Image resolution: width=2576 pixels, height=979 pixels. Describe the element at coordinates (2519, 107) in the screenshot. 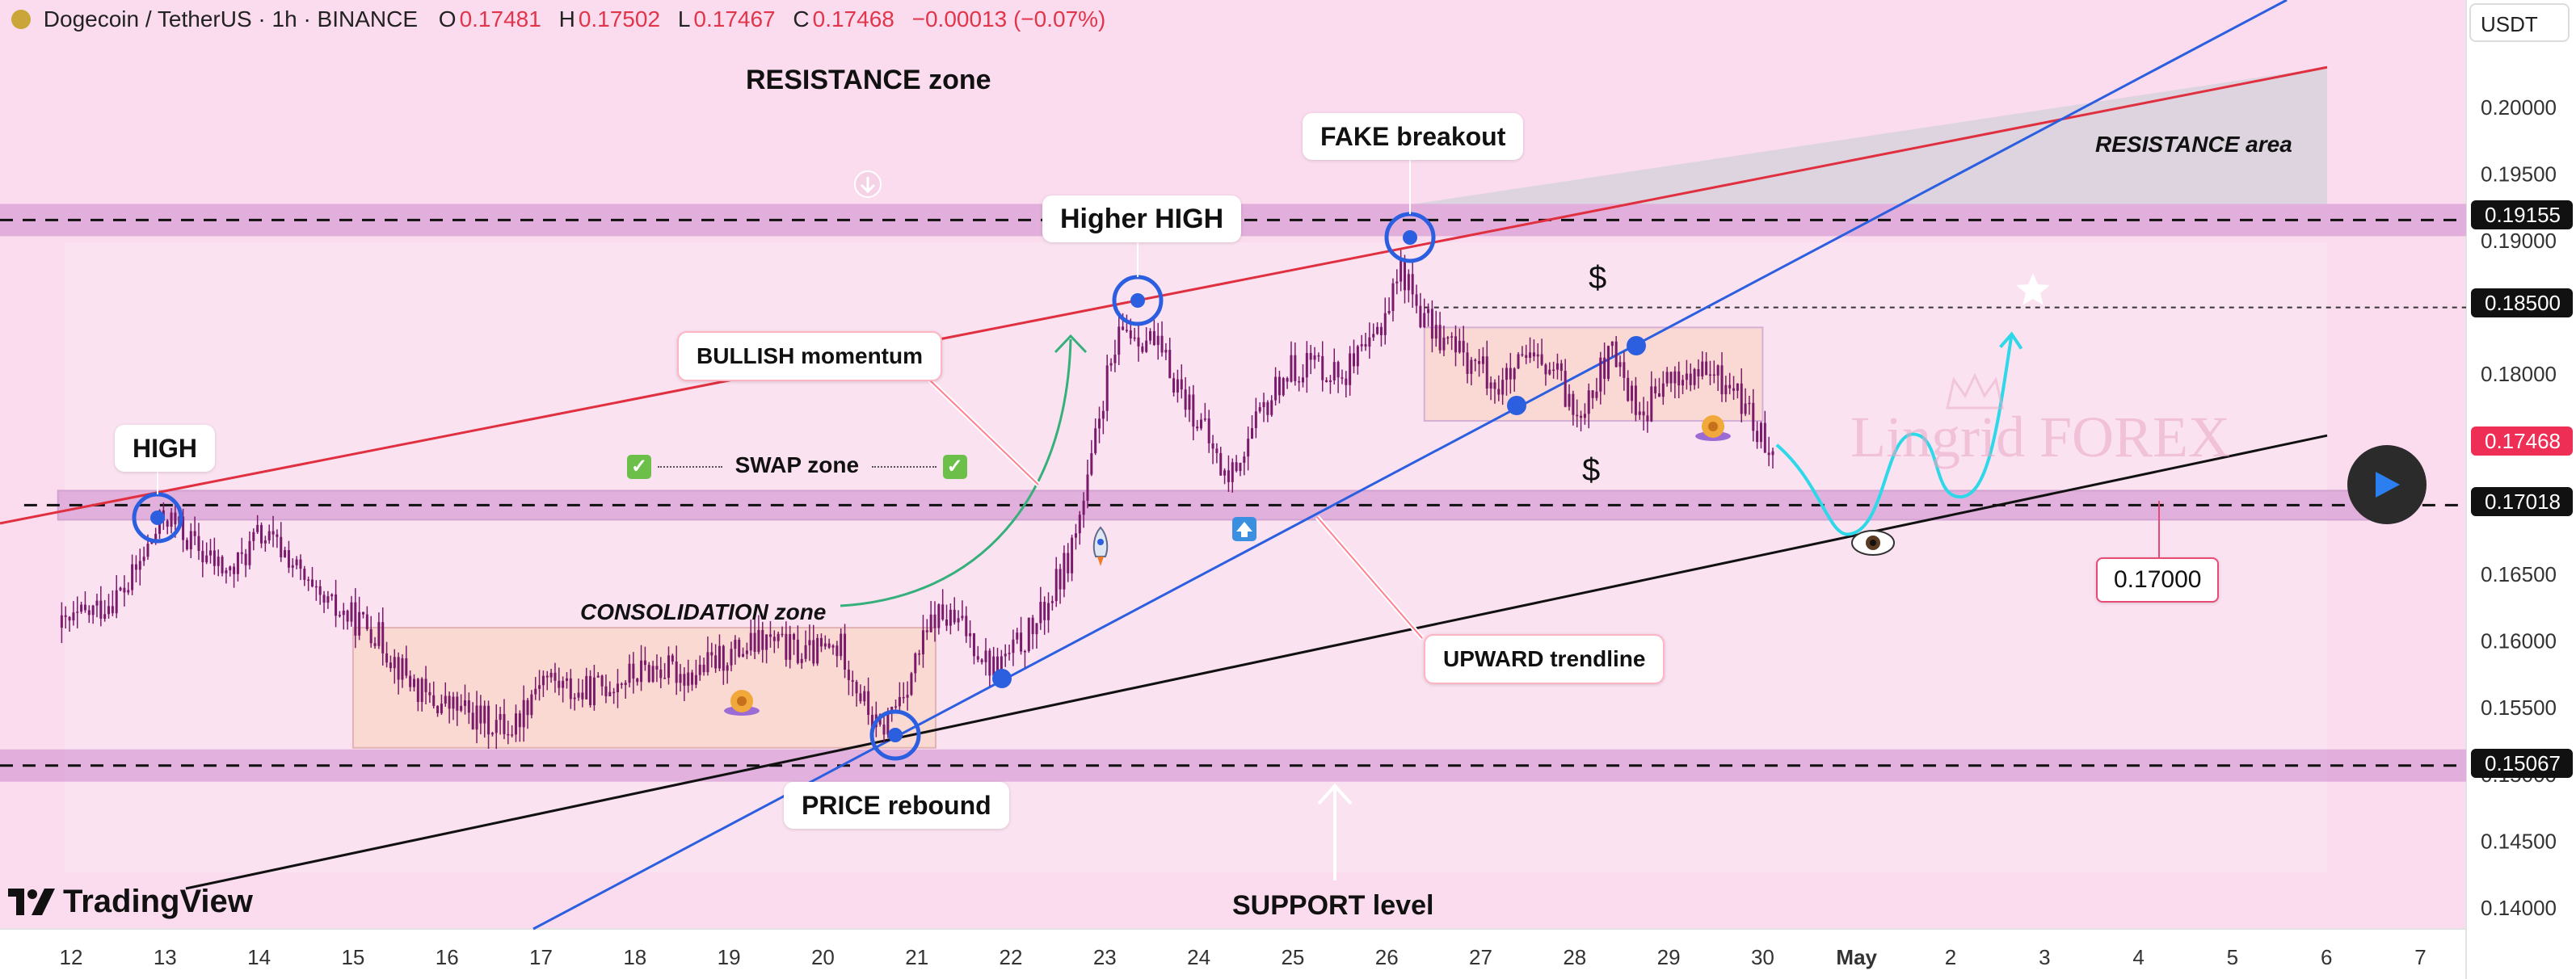

I see `price-tick-label: 0.20000` at that location.